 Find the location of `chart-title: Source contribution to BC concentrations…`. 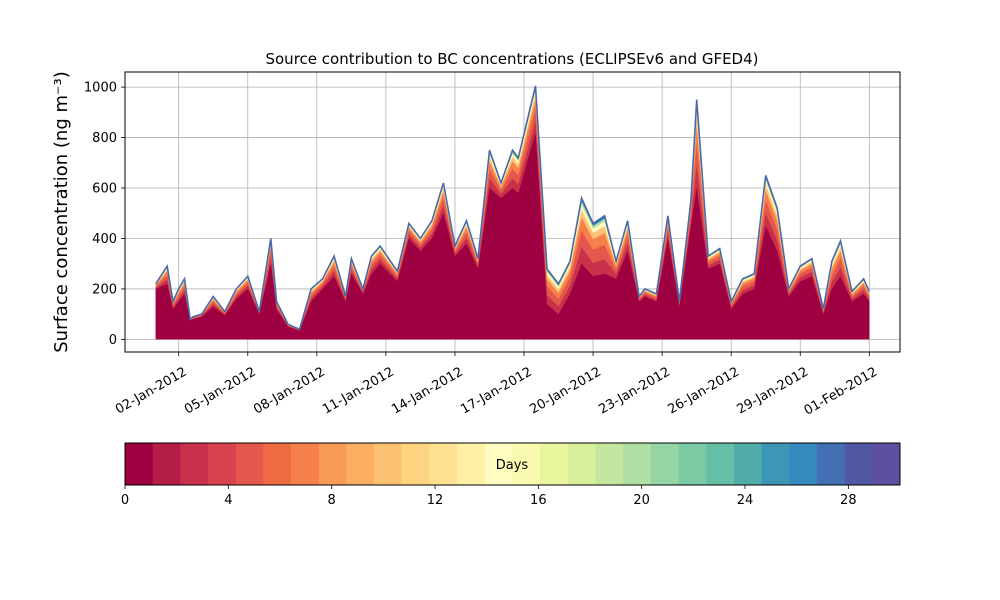

chart-title: Source contribution to BC concentrations… is located at coordinates (511, 59).